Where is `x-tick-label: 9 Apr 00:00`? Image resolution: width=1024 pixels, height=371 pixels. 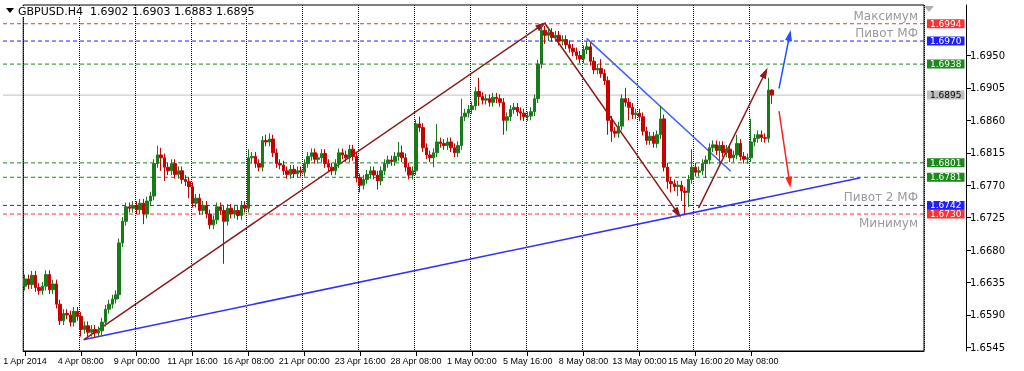
x-tick-label: 9 Apr 00:00 is located at coordinates (136, 360).